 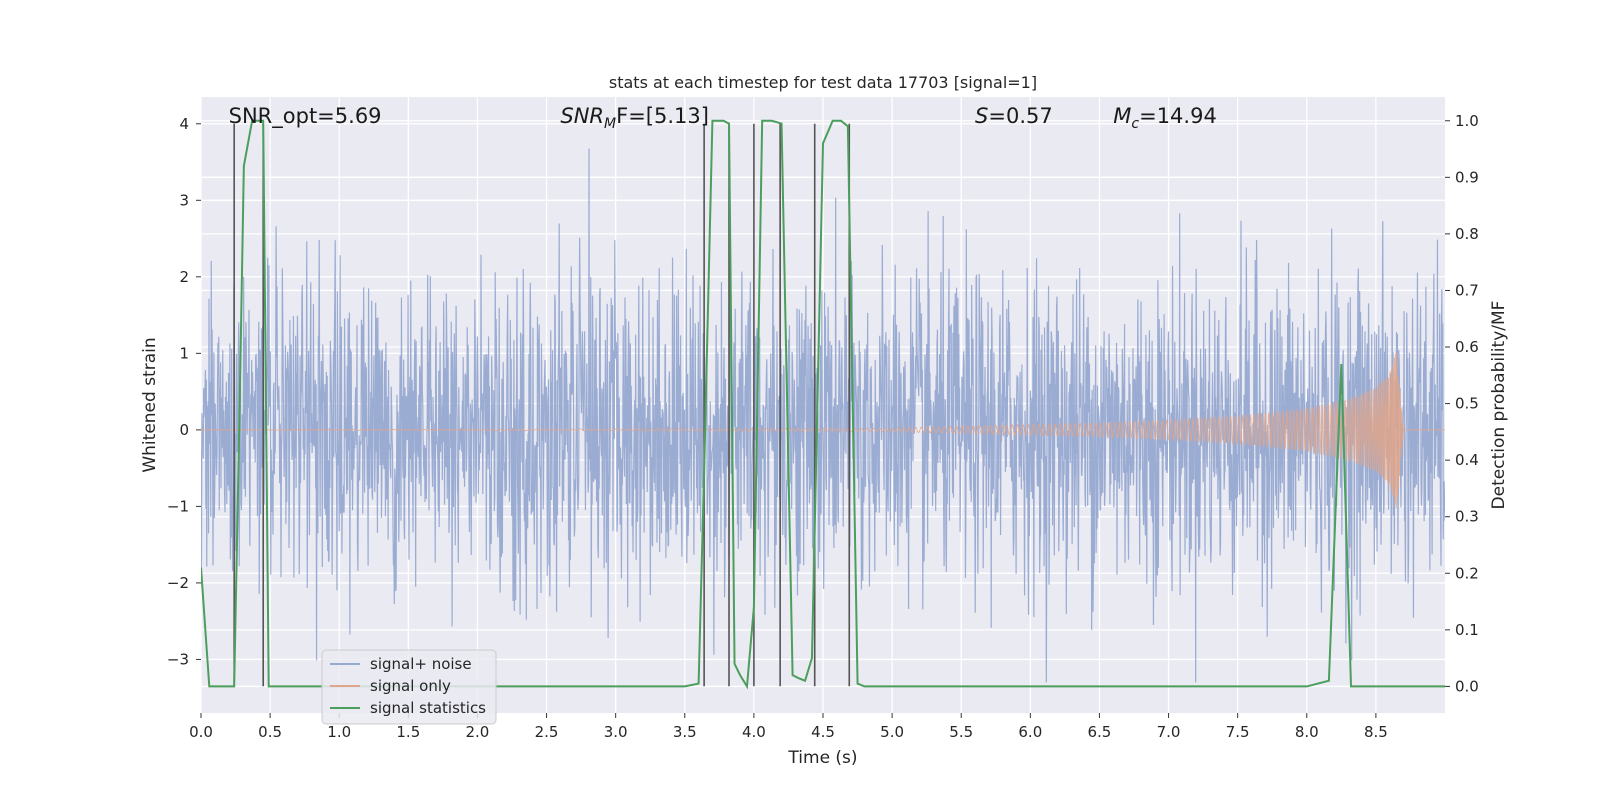 I want to click on y-tick-label: −2, so click(x=178, y=583).